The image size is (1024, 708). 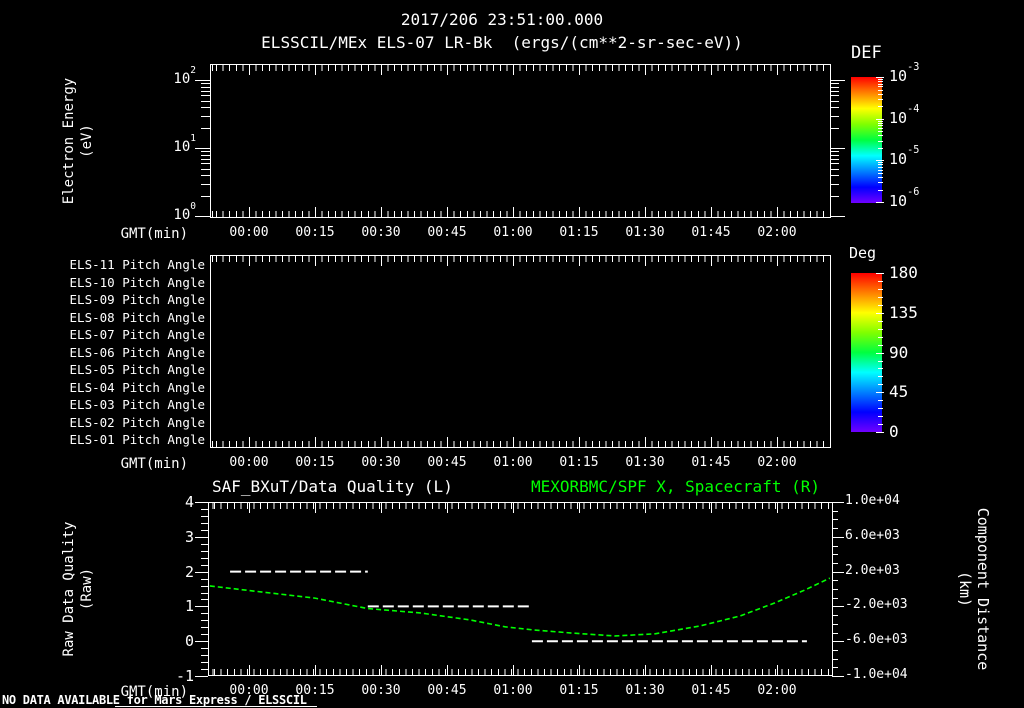 What do you see at coordinates (502, 19) in the screenshot?
I see `plot-datetime: 2017/206 23:51:00.000` at bounding box center [502, 19].